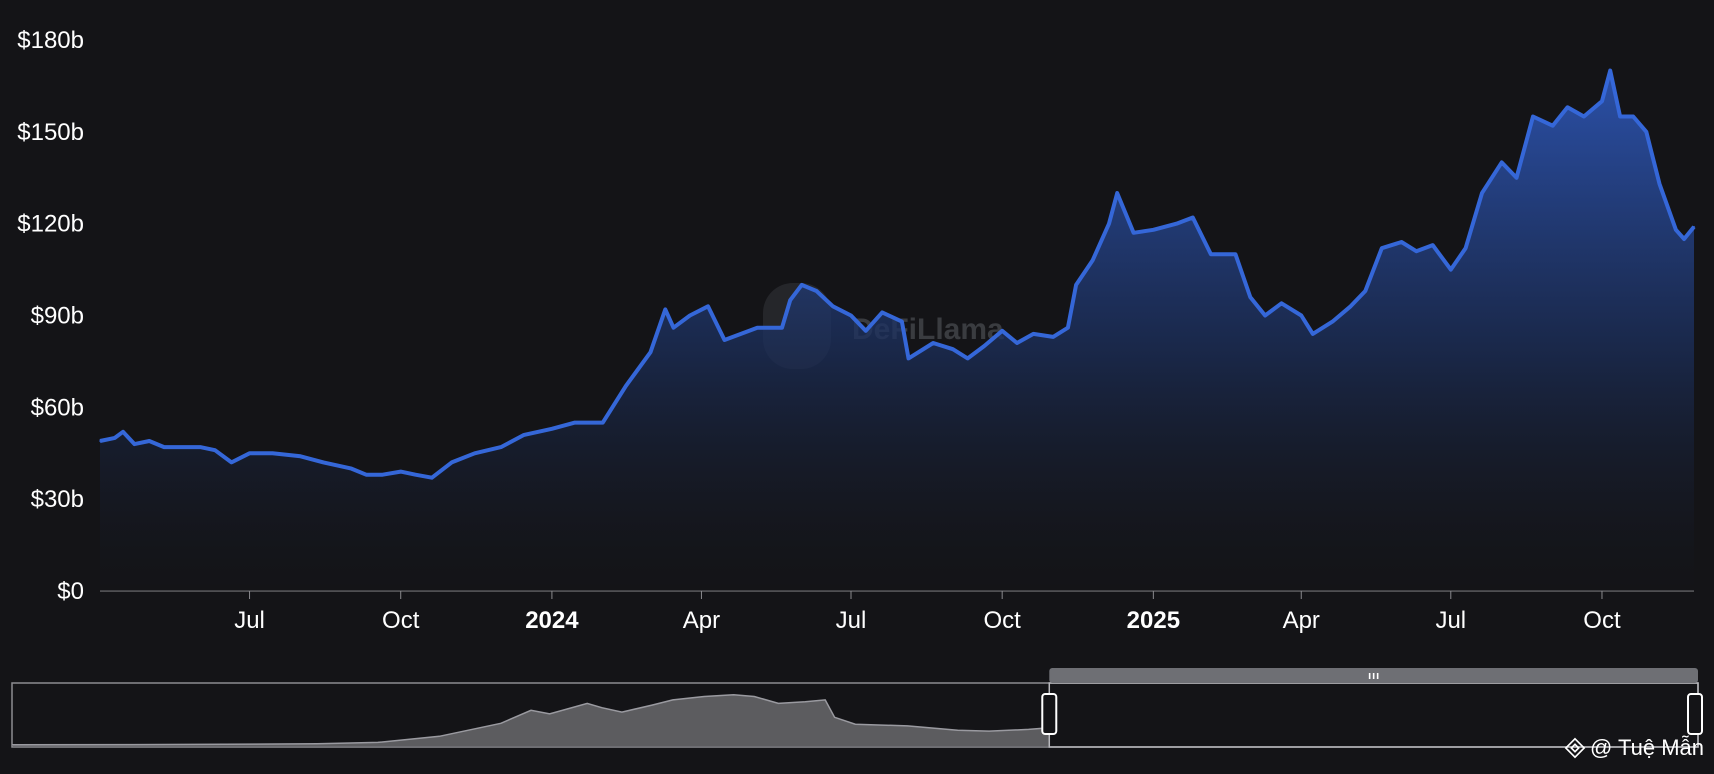 This screenshot has width=1714, height=774. I want to click on range-overview, so click(857, 708).